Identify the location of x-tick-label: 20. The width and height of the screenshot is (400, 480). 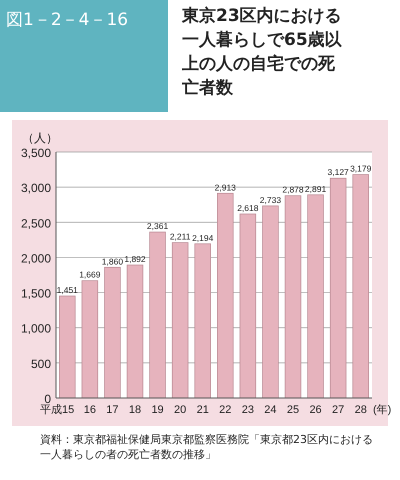
(180, 410).